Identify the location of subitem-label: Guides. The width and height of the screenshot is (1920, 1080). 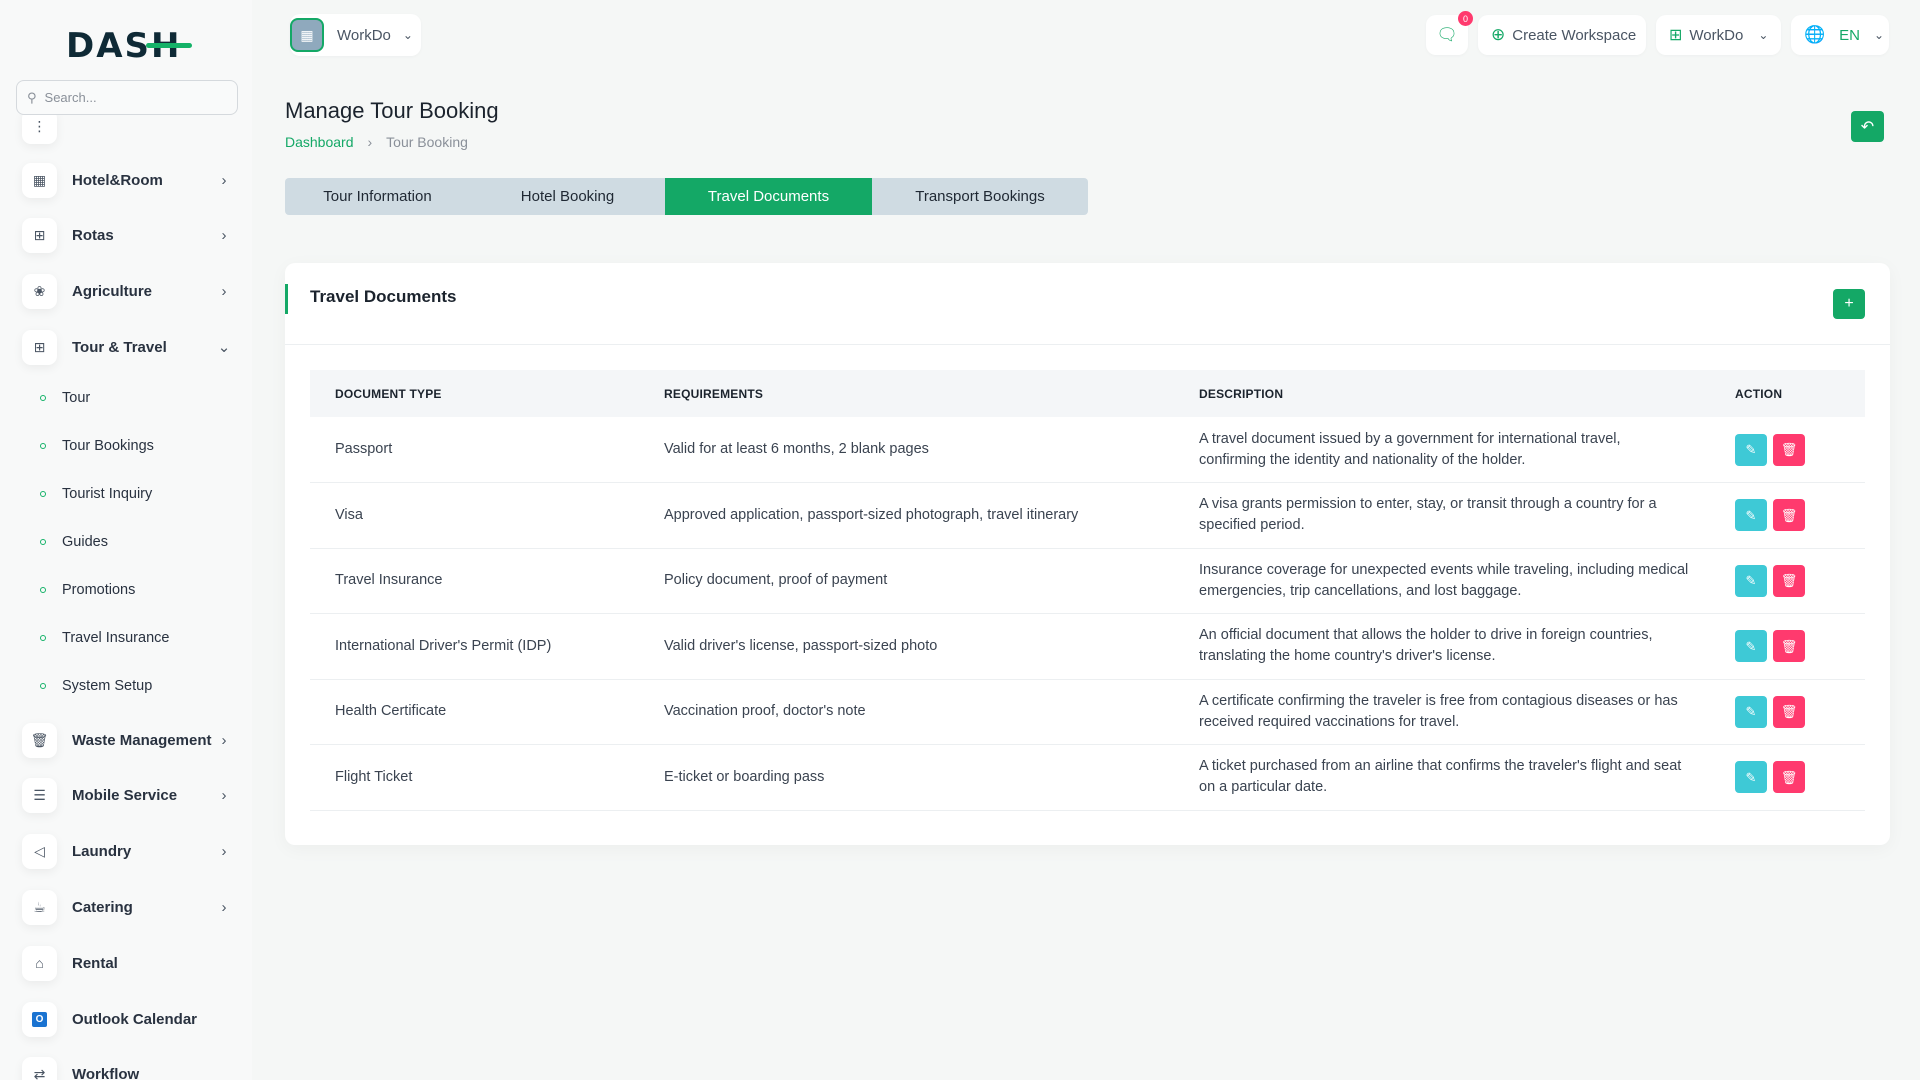
(85, 542).